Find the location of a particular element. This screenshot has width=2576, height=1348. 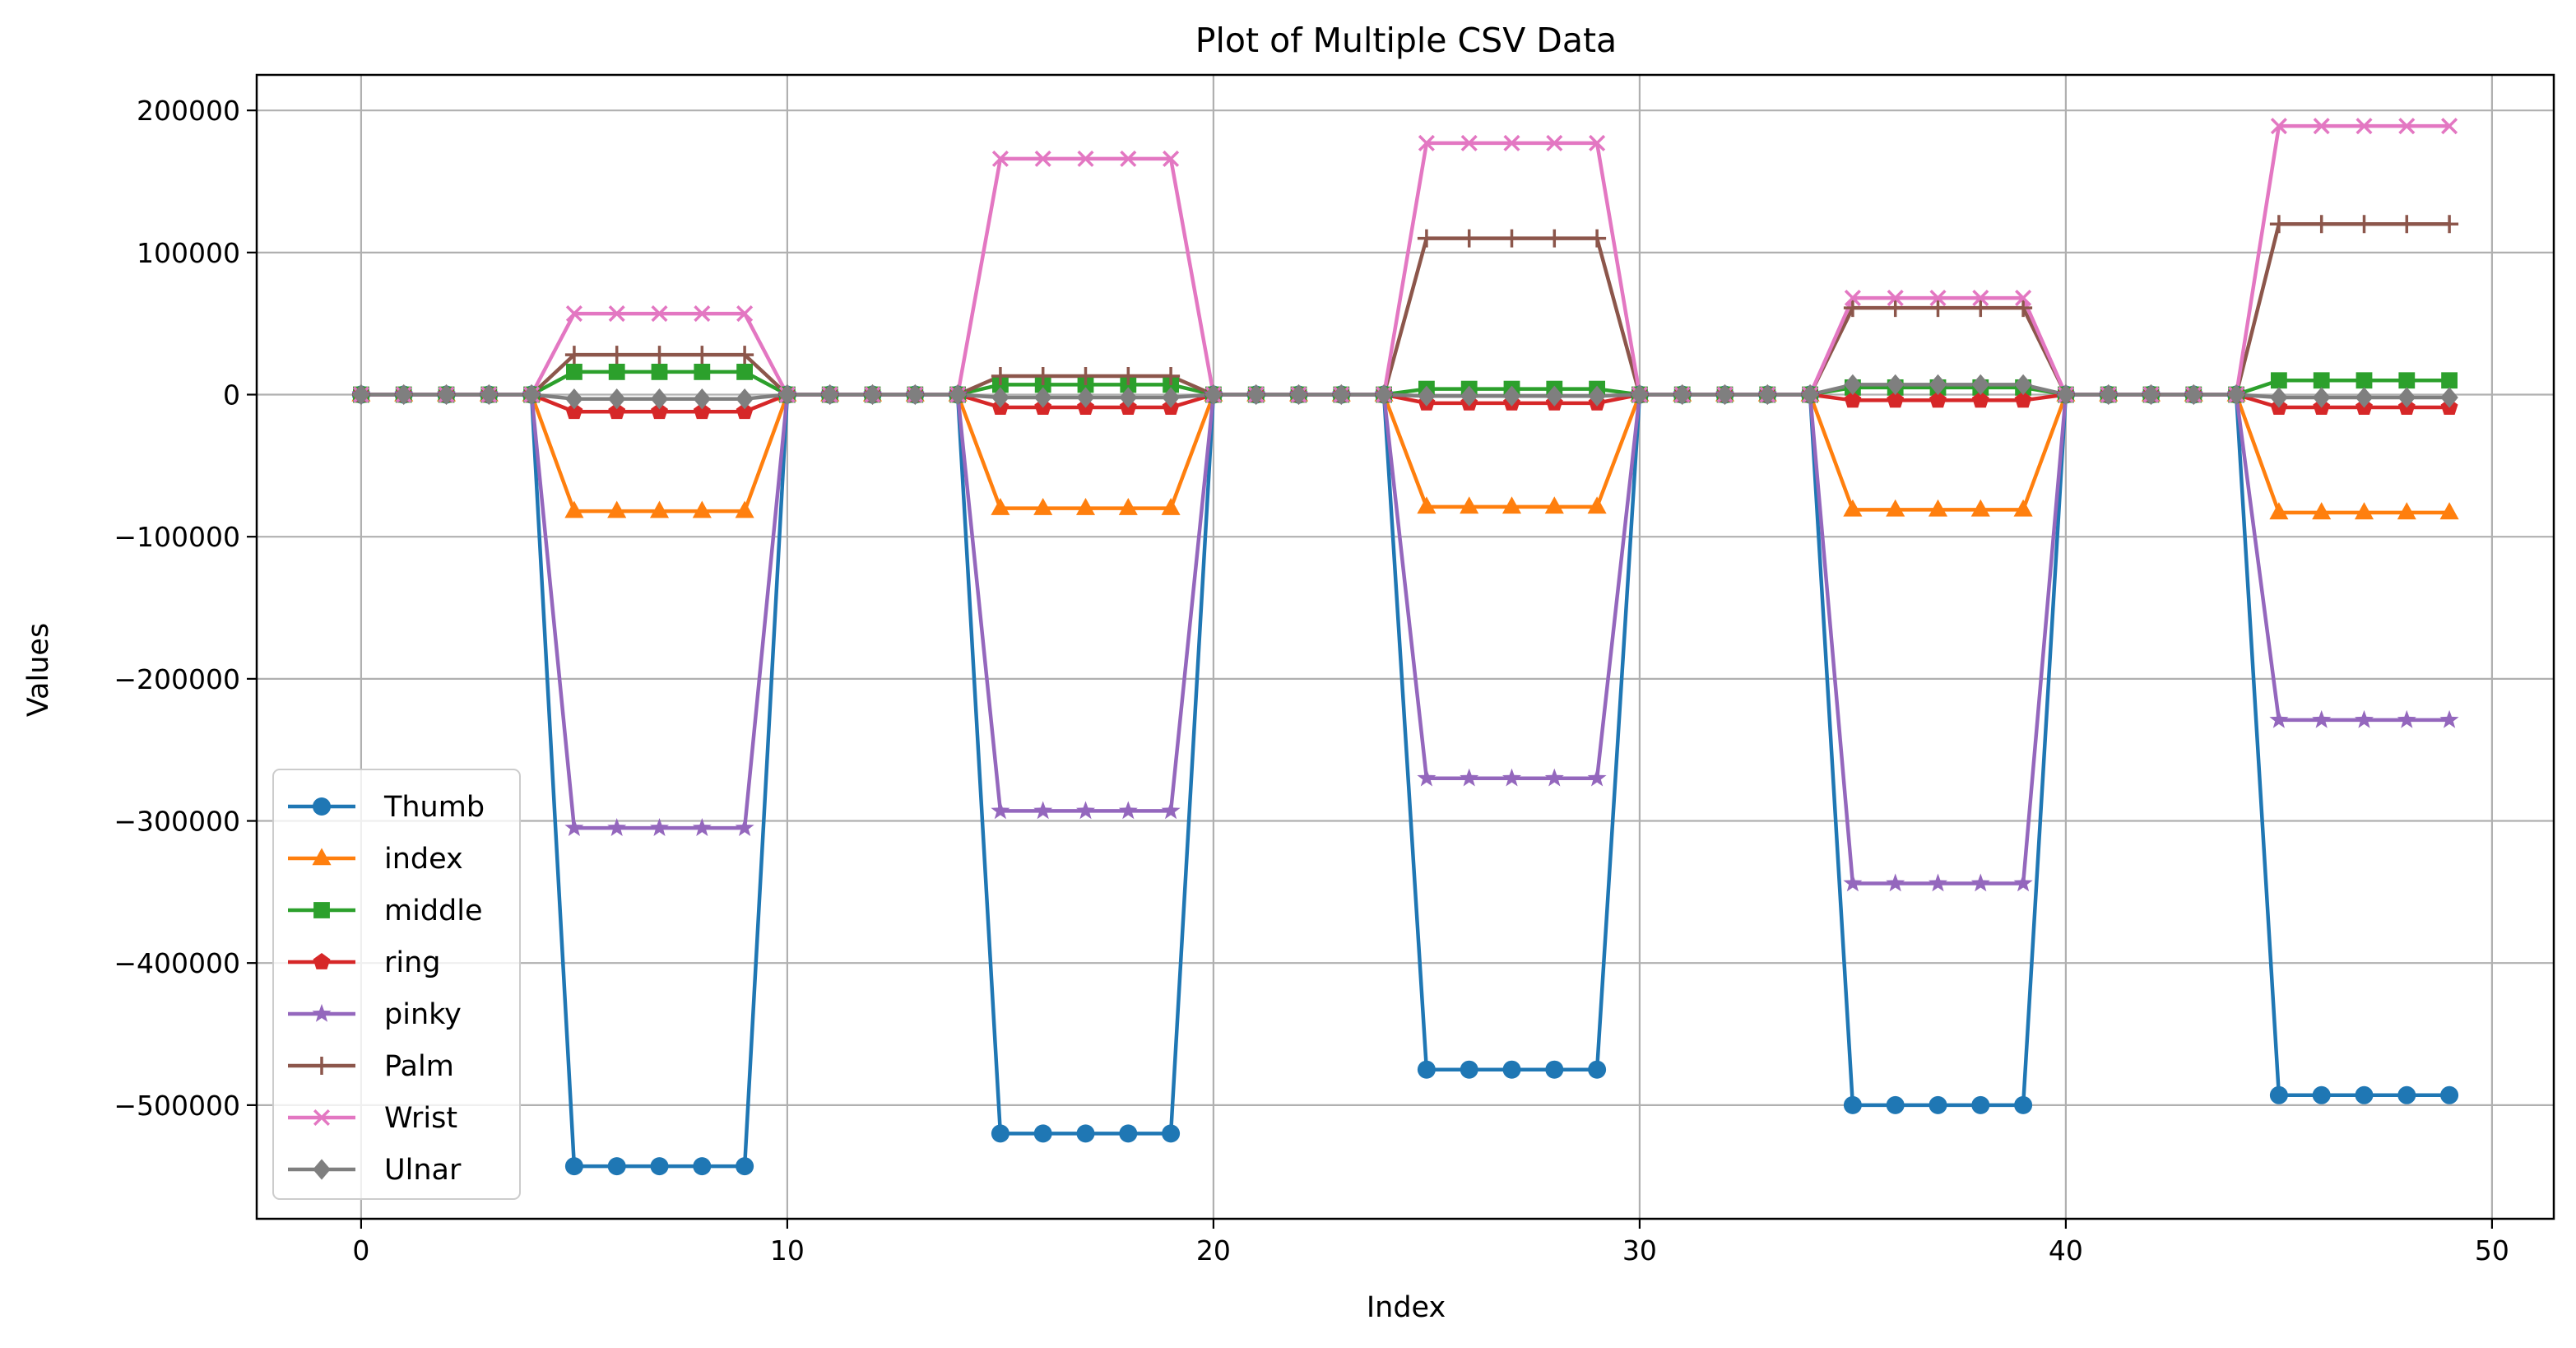

legend: Thumb index middle ring pinky Palm Wrist Ulnar is located at coordinates (397, 984).